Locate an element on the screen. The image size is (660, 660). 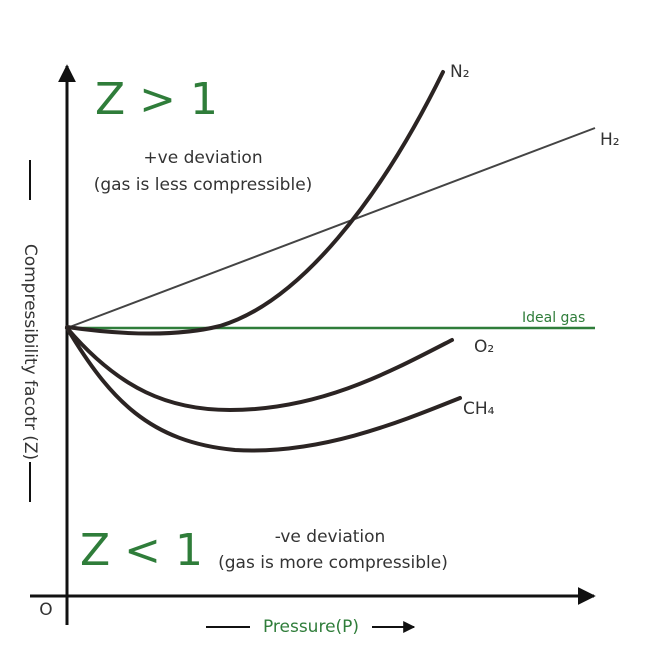
upper-note: (gas is less compressible) is located at coordinates (203, 185).